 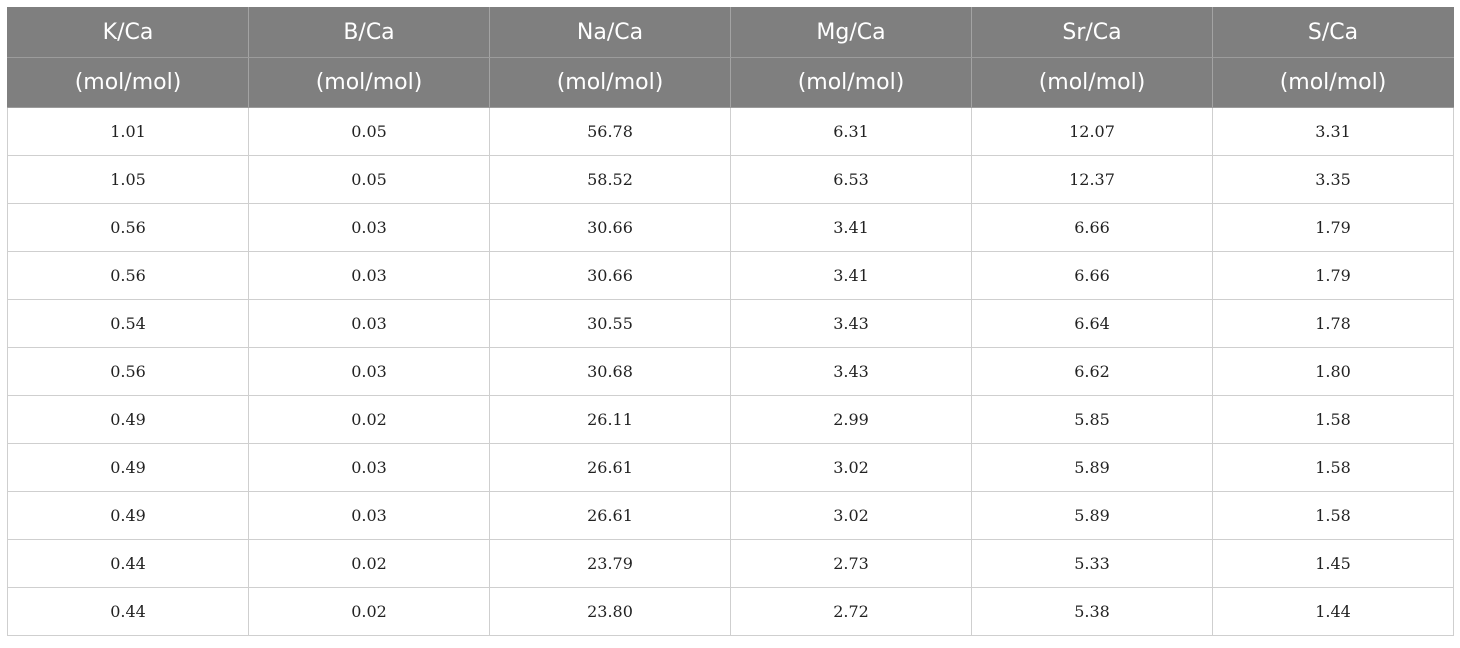 I want to click on table-cell: 26.11, so click(x=610, y=419).